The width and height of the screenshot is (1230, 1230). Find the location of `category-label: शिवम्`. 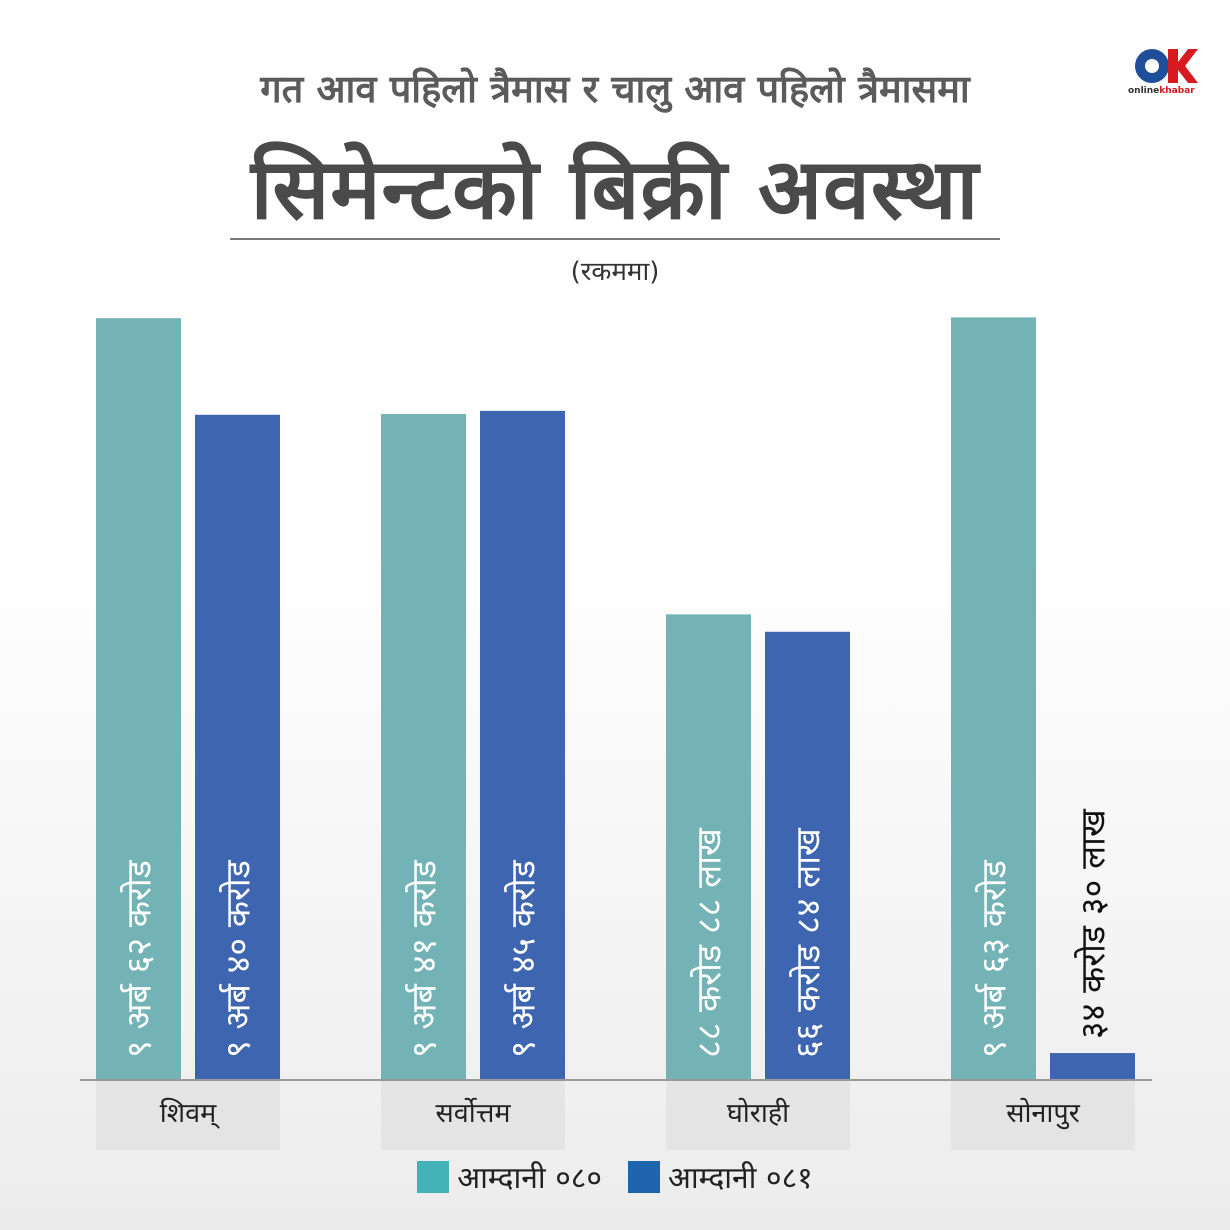

category-label: शिवम् is located at coordinates (190, 1113).